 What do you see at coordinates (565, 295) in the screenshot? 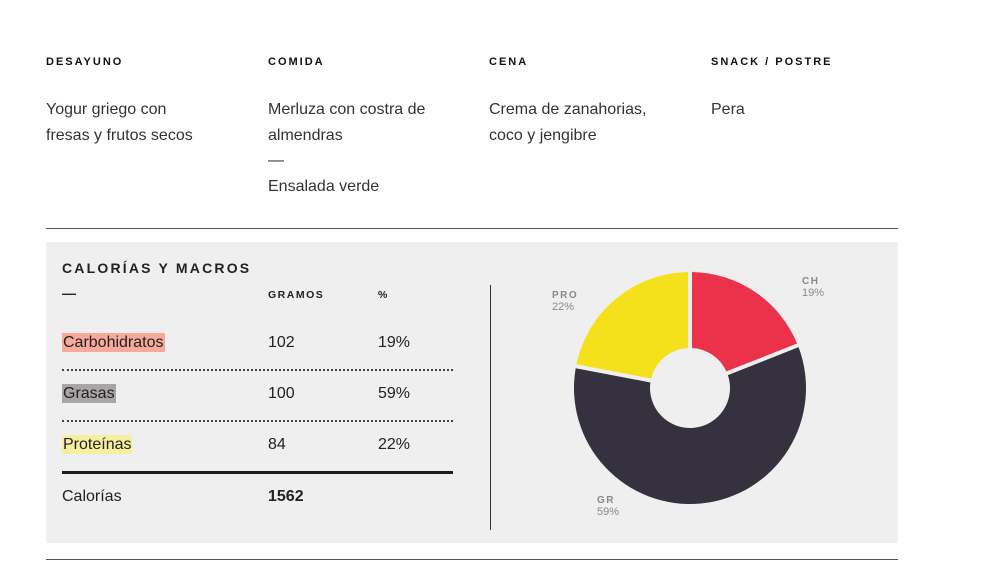
I see `slice-label-pro: PRO` at bounding box center [565, 295].